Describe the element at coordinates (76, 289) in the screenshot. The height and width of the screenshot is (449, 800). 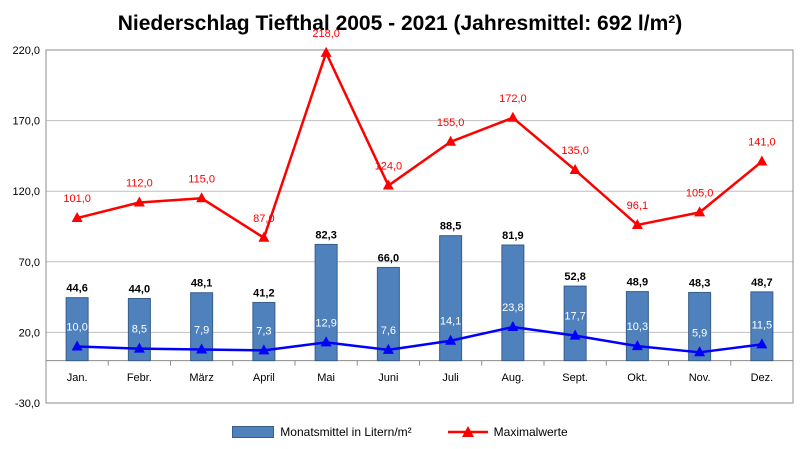
I see `bar-data-label: 44,6` at that location.